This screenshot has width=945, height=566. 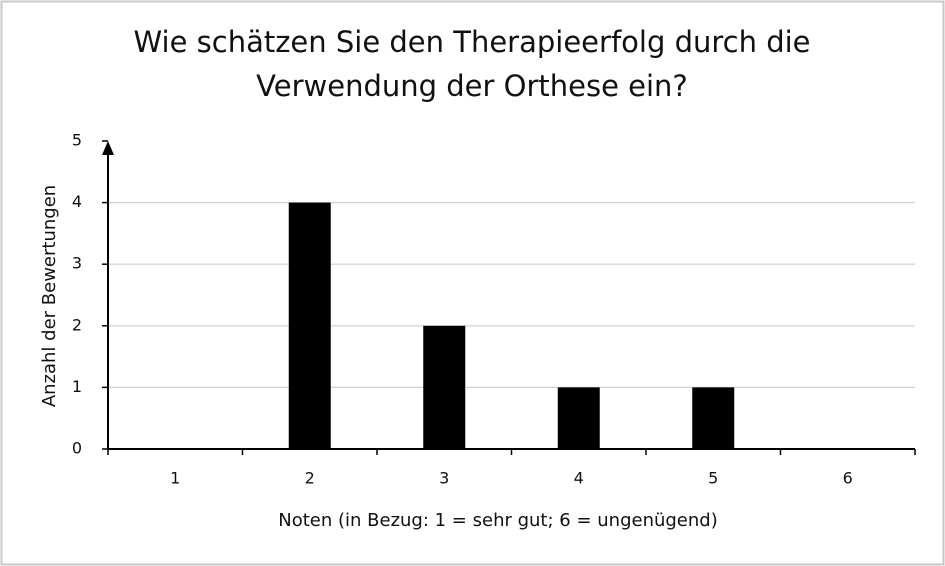 What do you see at coordinates (848, 478) in the screenshot?
I see `x-tick-label: 6` at bounding box center [848, 478].